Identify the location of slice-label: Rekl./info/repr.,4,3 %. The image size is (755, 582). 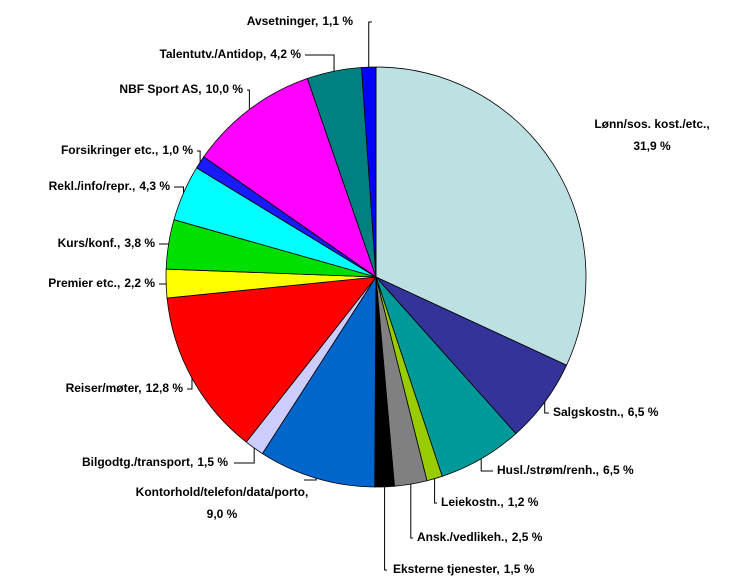
(110, 186).